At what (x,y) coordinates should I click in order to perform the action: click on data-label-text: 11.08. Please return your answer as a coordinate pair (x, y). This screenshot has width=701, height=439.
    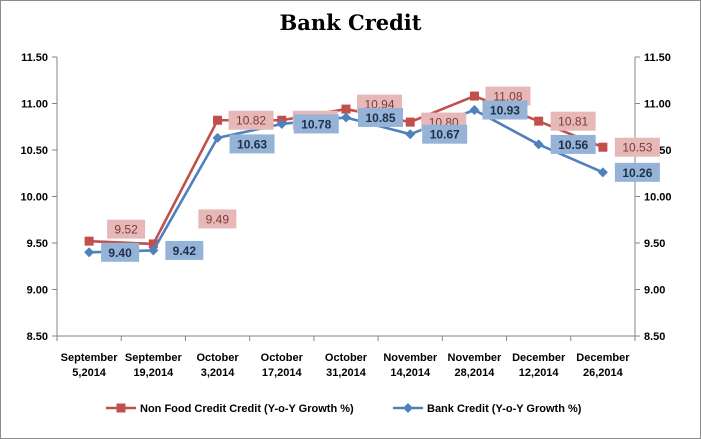
    Looking at the image, I should click on (507, 97).